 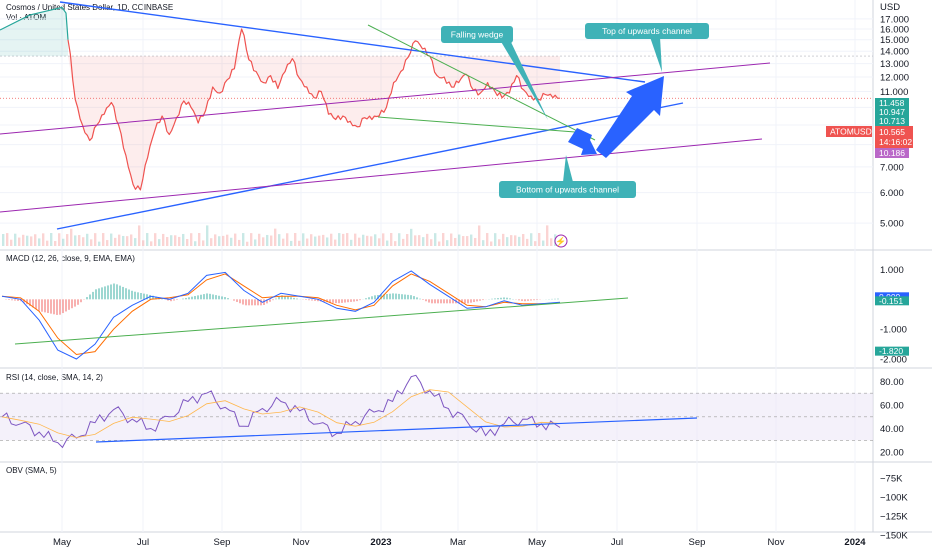 What do you see at coordinates (481, 82) in the screenshot?
I see `wedge-upper-line` at bounding box center [481, 82].